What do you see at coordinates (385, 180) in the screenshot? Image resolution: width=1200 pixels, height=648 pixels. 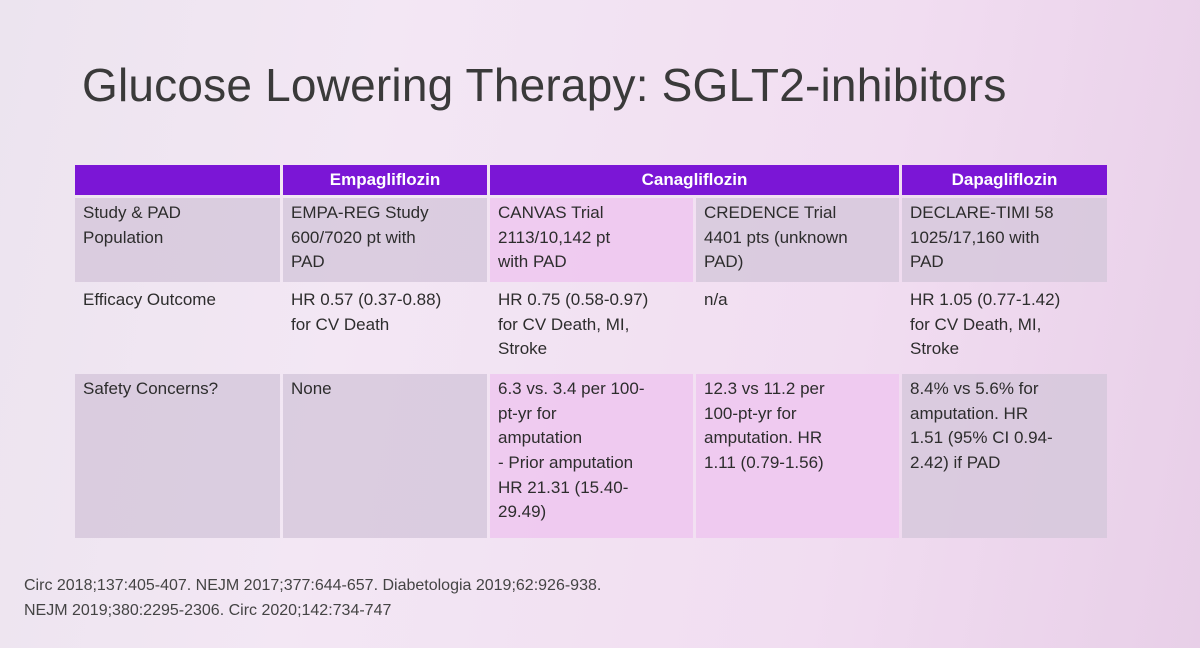 I see `header-empagliflozin: Empagliflozin` at bounding box center [385, 180].